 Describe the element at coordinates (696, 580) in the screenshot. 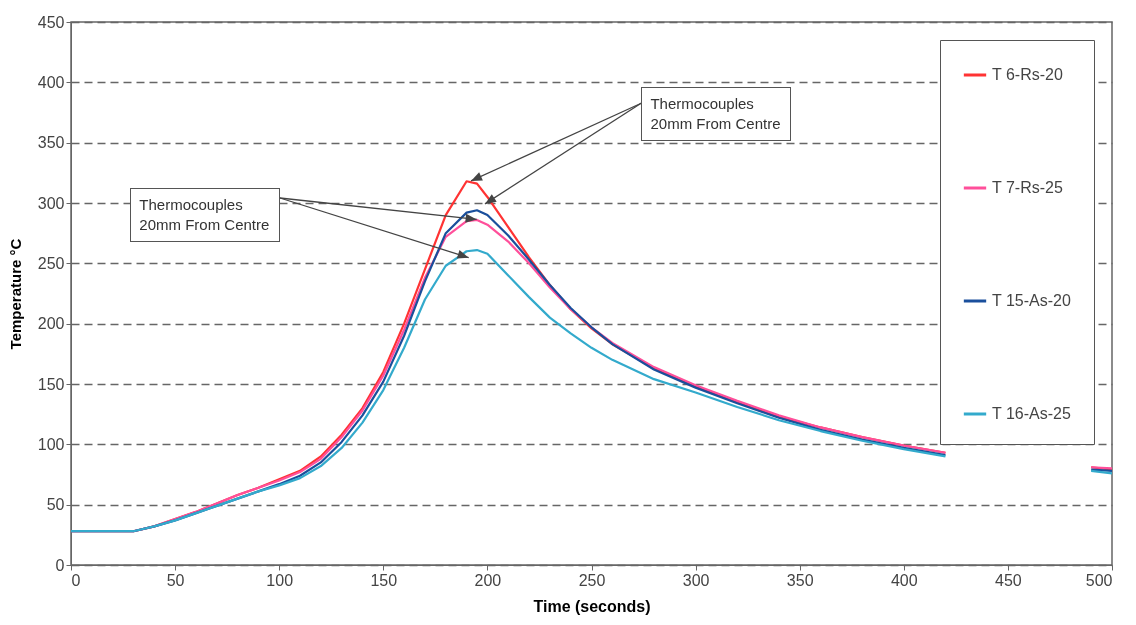

I see `x-tick-label: 300` at that location.